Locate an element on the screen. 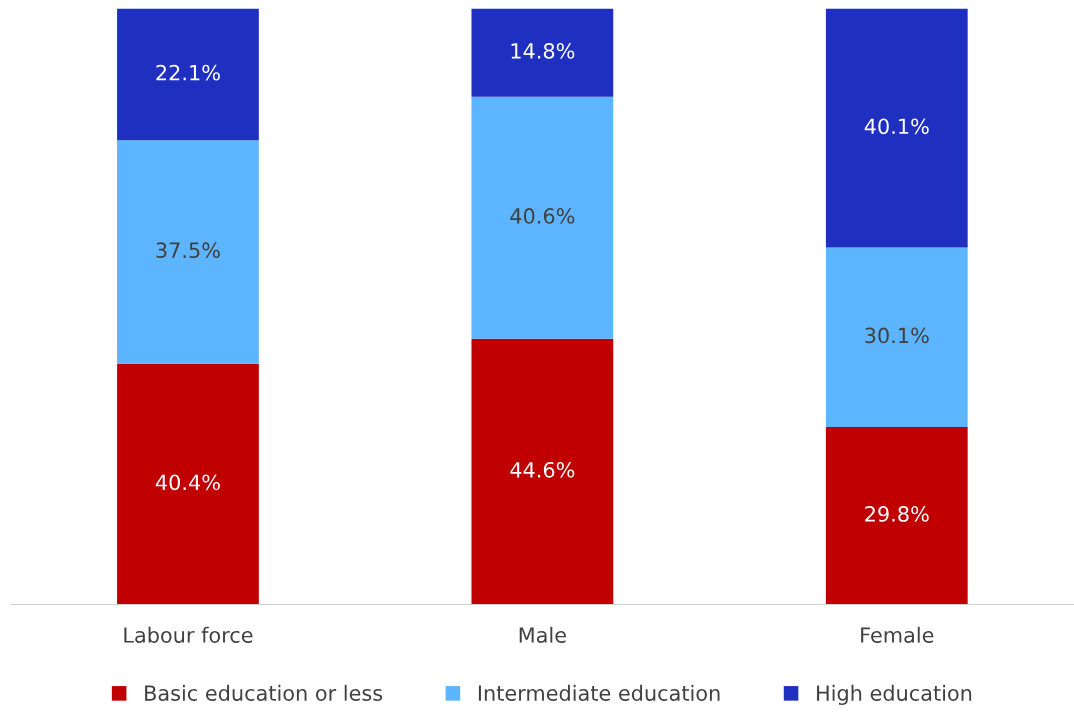 The width and height of the screenshot is (1074, 718). x-tick-label: Male is located at coordinates (542, 634).